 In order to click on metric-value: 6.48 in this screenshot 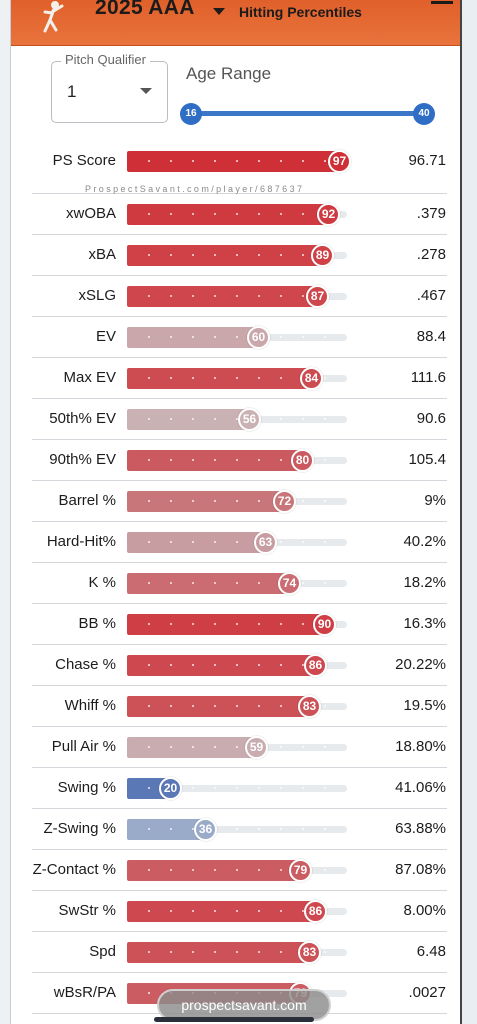, I will do `click(431, 951)`.